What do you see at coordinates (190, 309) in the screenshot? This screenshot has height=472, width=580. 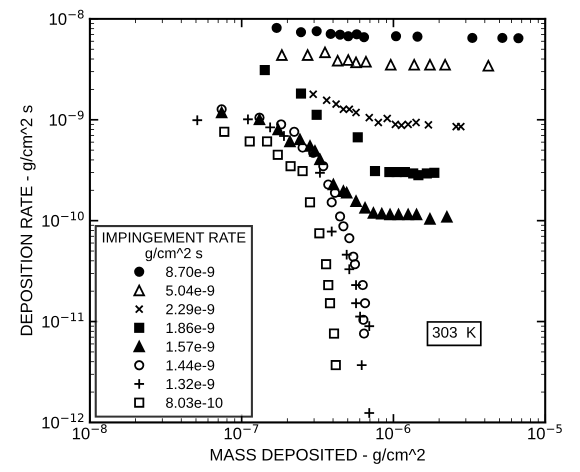 I see `legend-label: 2.29e-9` at bounding box center [190, 309].